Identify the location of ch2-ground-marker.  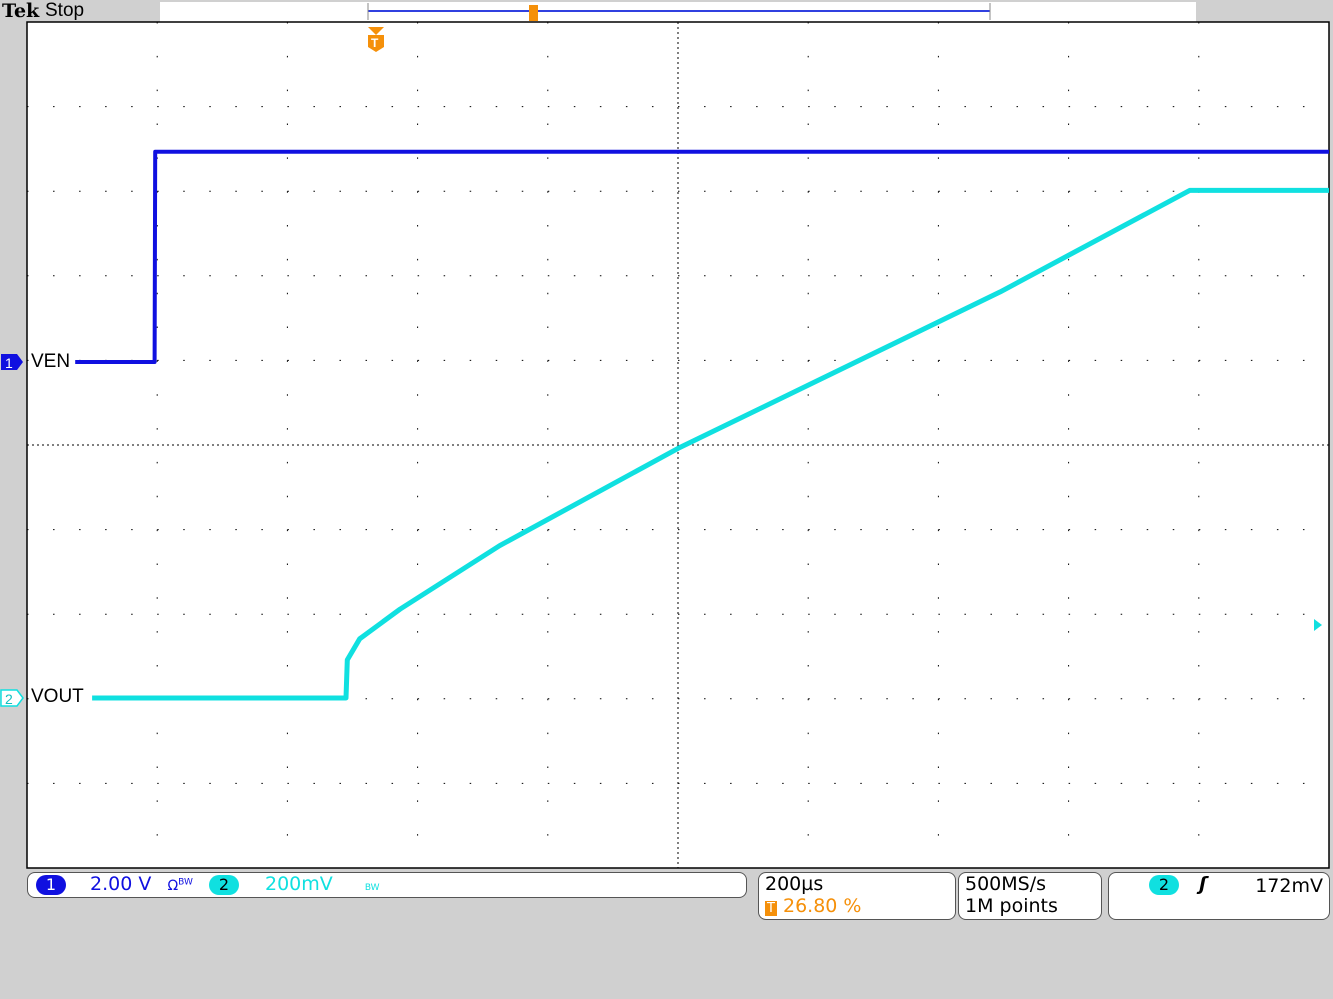
(12, 698).